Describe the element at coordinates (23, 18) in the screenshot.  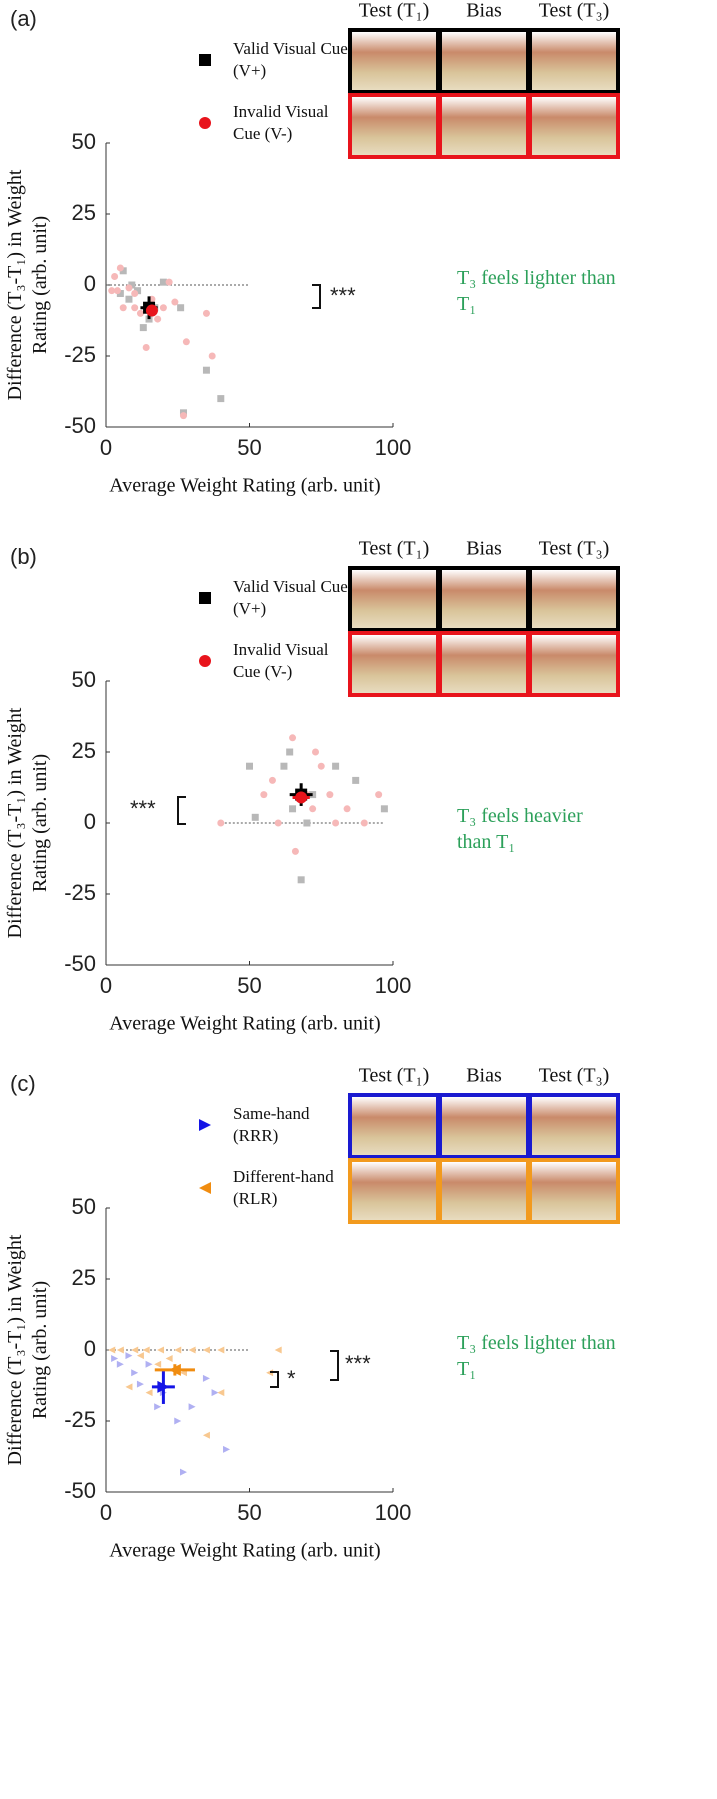
I see `panel-label: (a)` at that location.